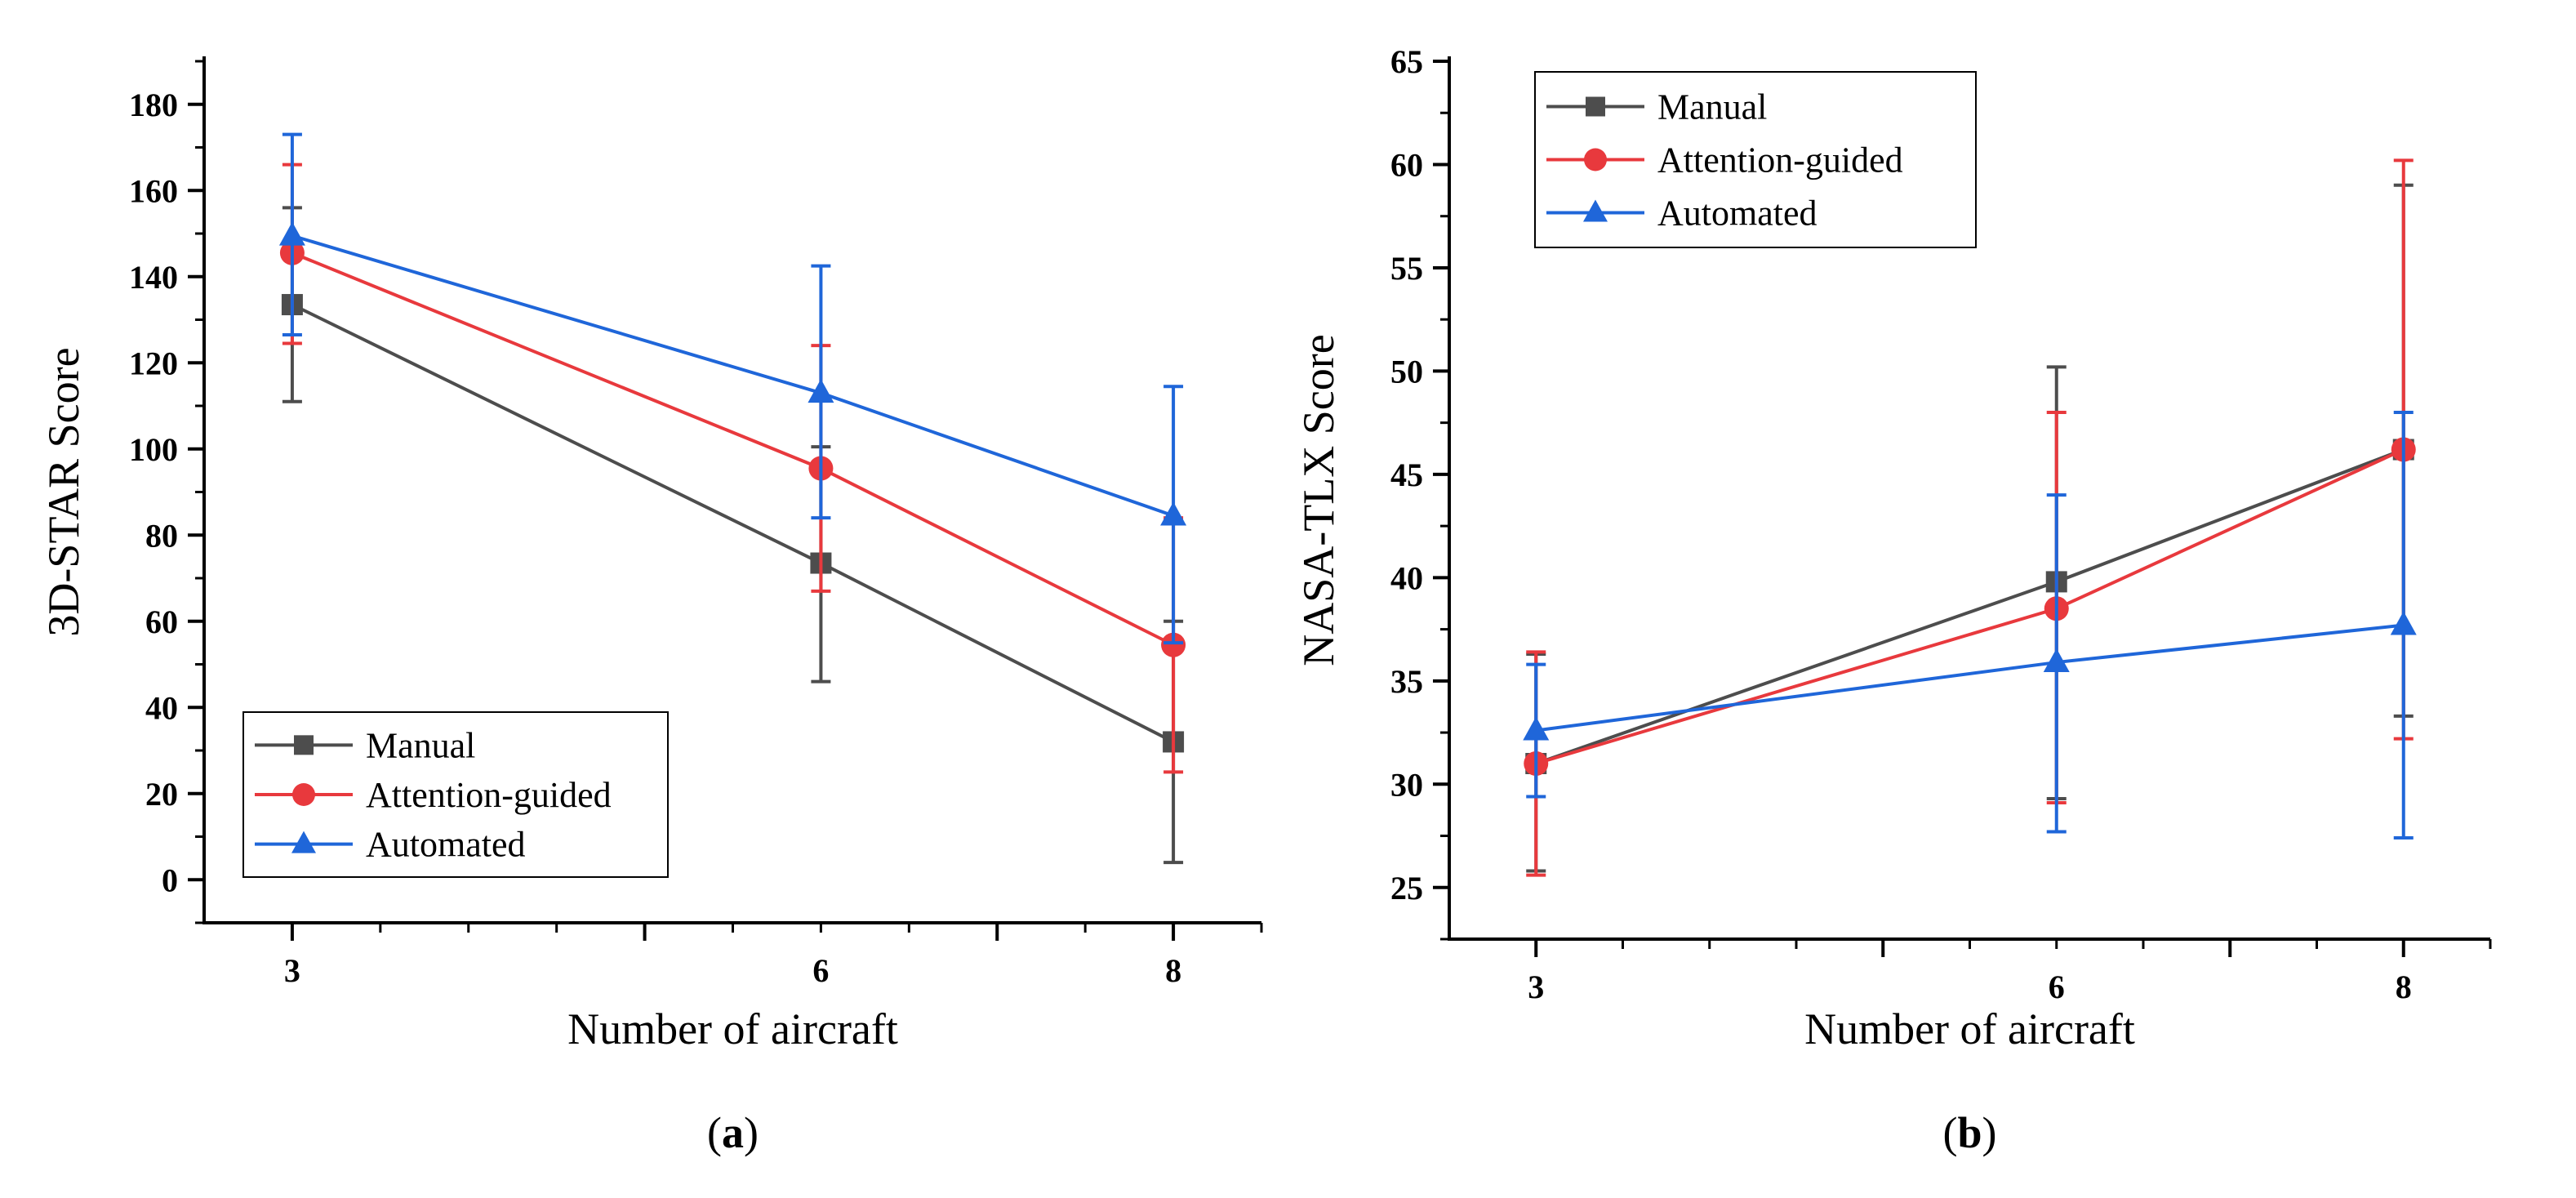  What do you see at coordinates (2404, 987) in the screenshot?
I see `x-tick-label-b: 8` at bounding box center [2404, 987].